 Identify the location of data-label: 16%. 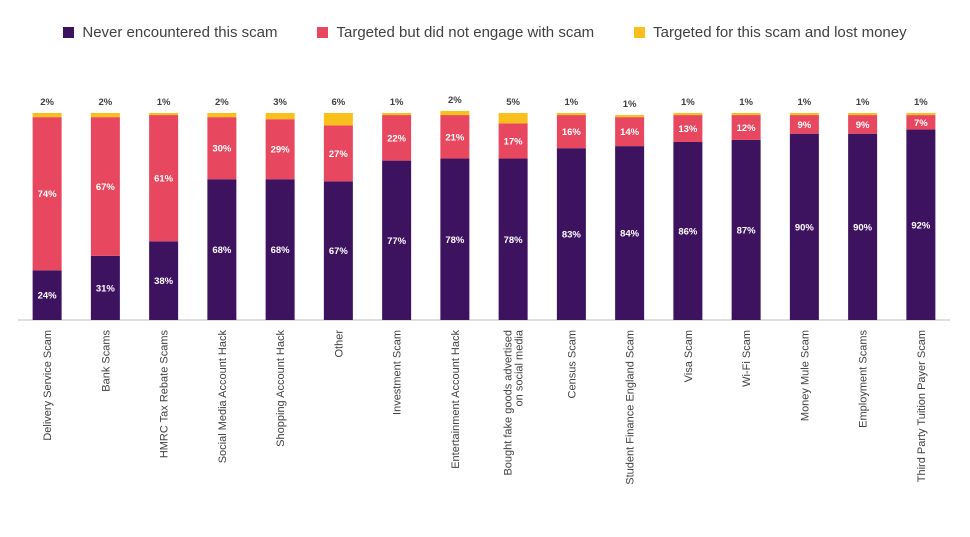
(572, 132).